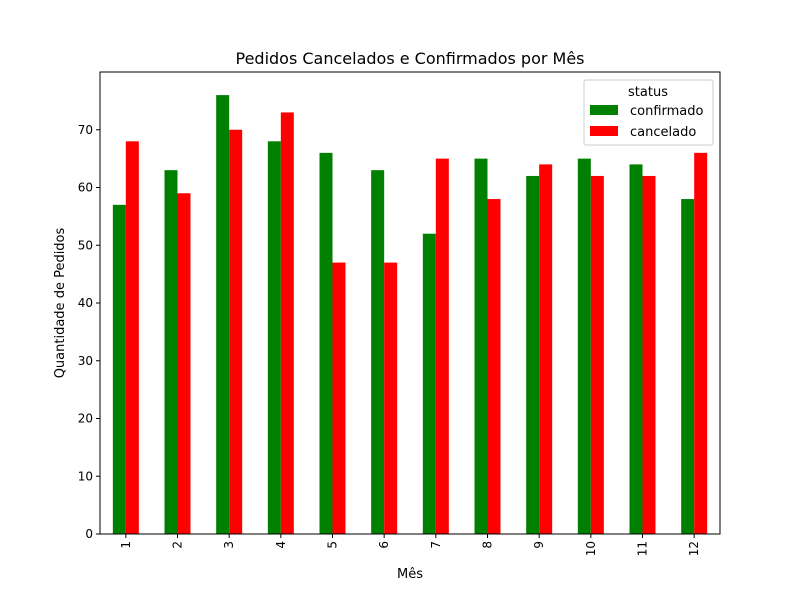  Describe the element at coordinates (663, 132) in the screenshot. I see `legend-label-cancelado: cancelado` at that location.